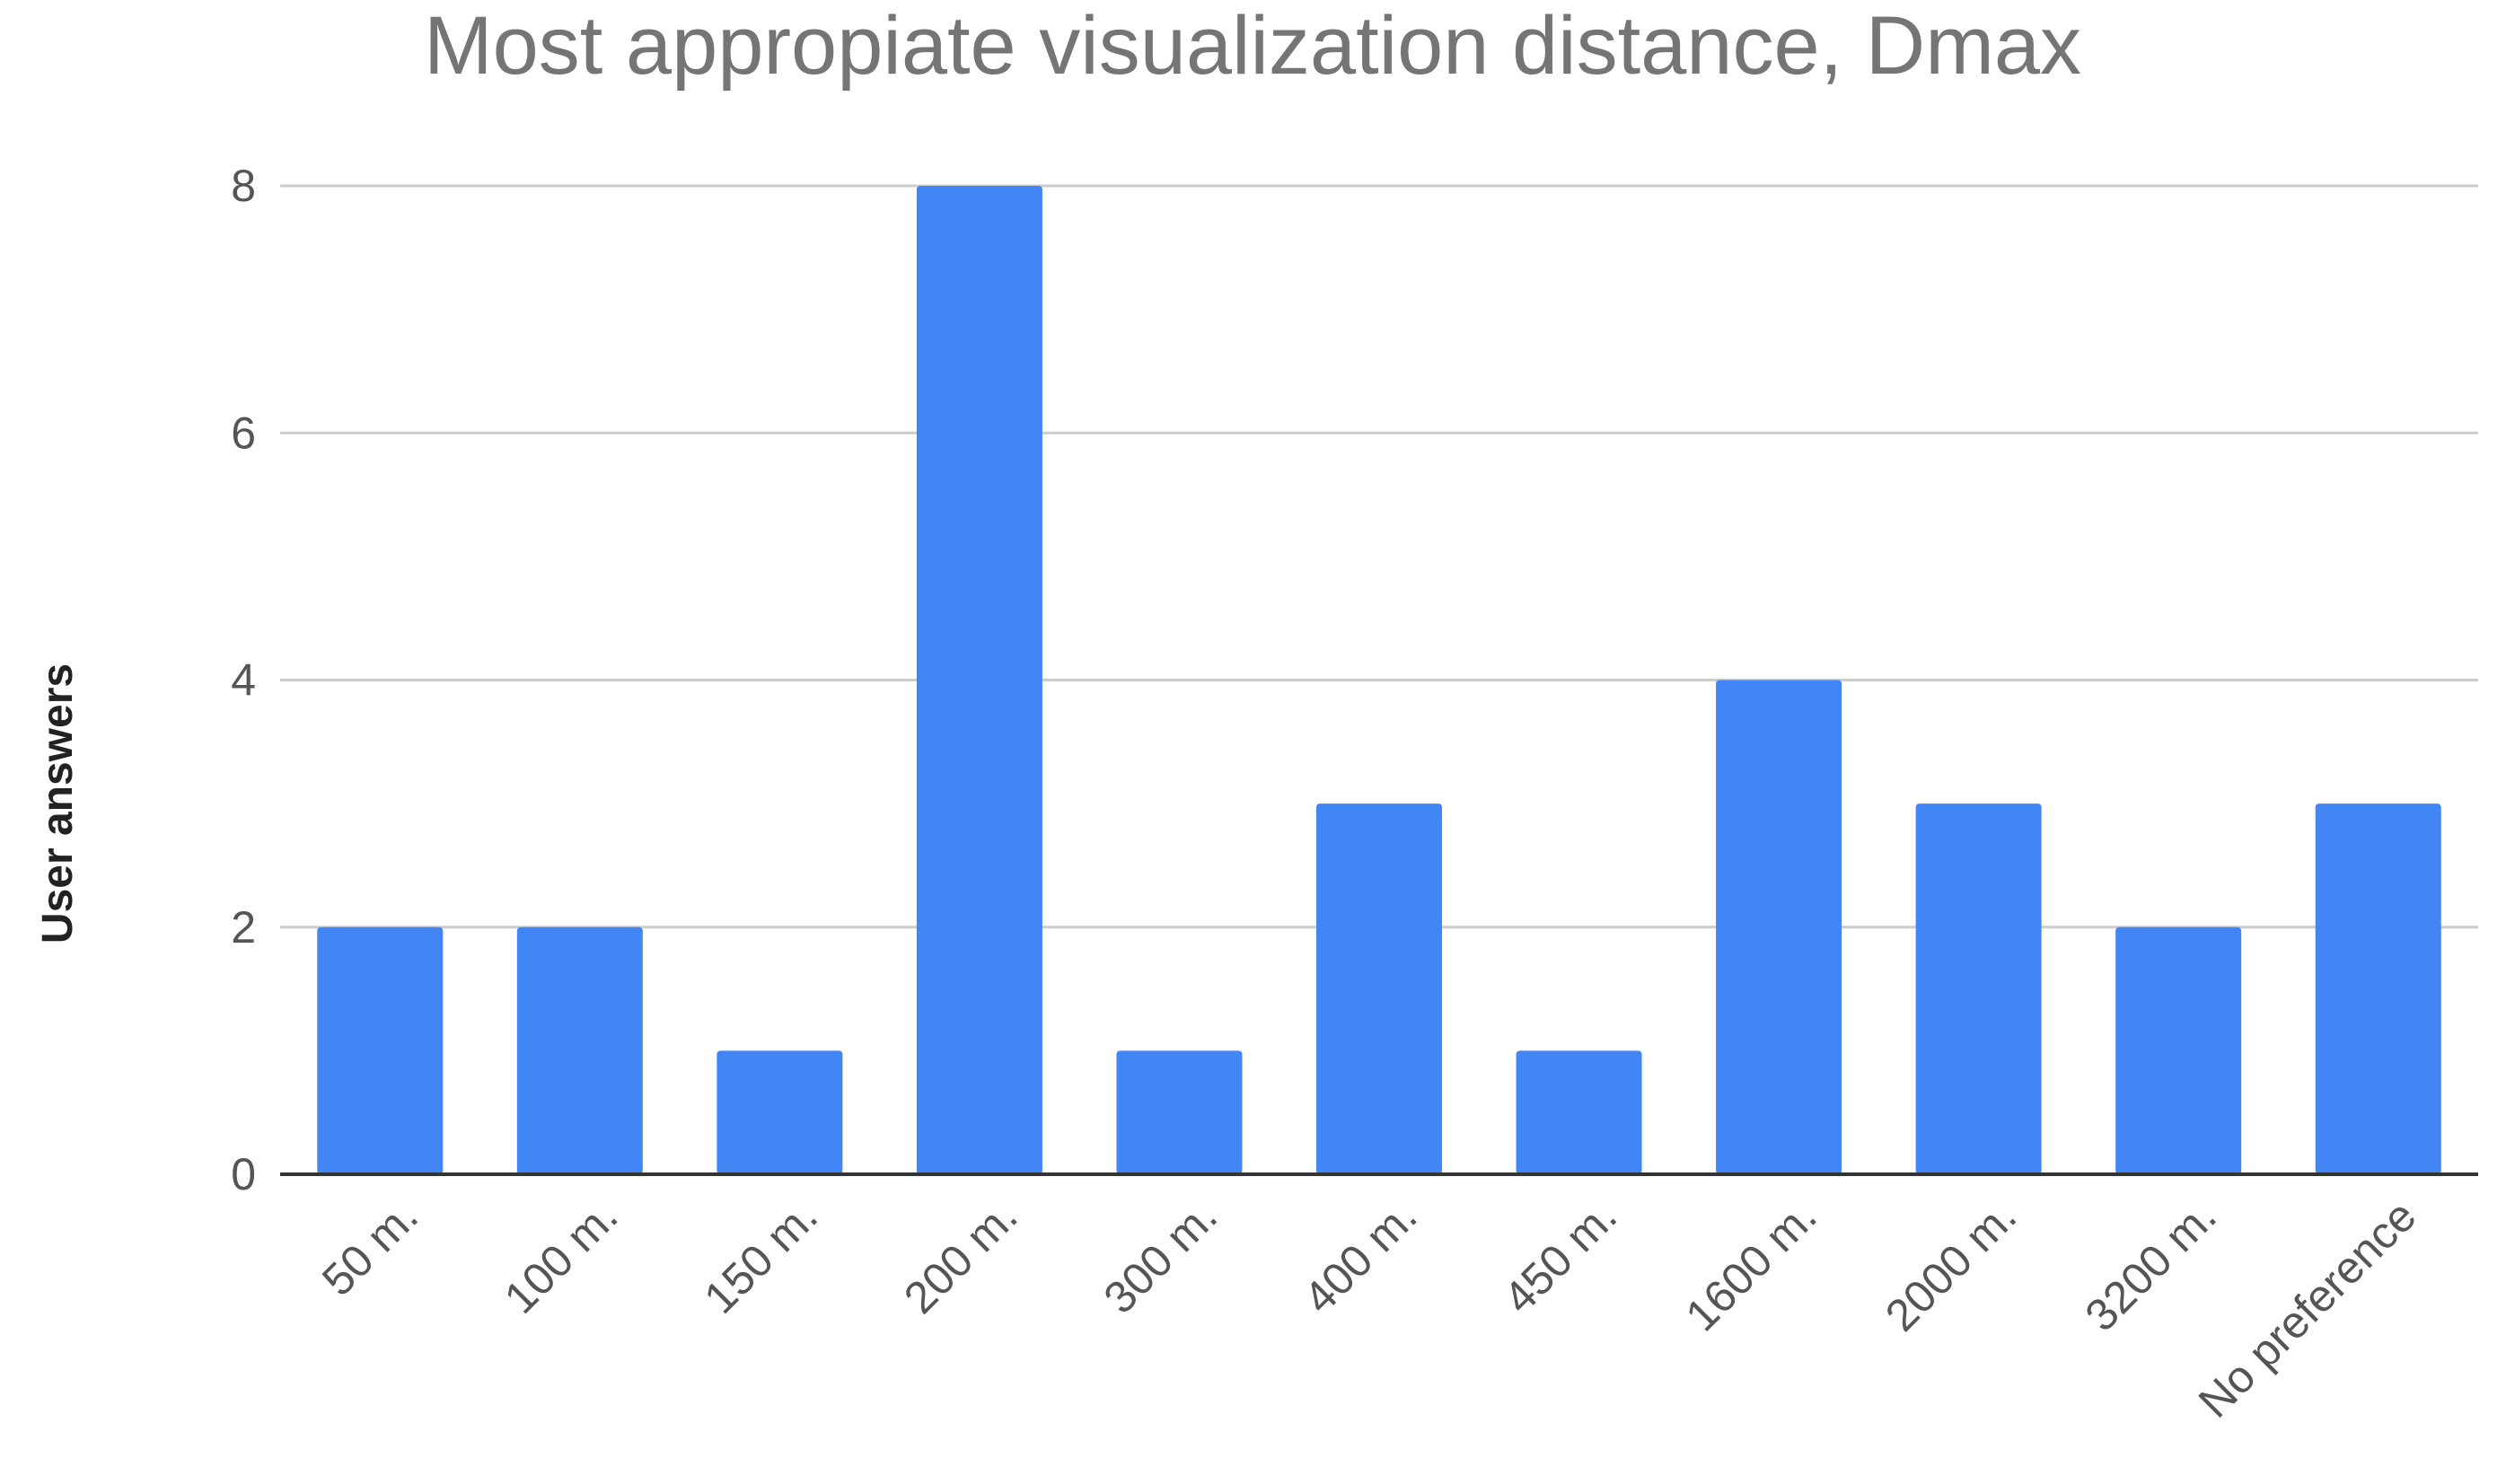 This screenshot has width=2506, height=1484. I want to click on x-tick-label: 450 m., so click(1560, 1256).